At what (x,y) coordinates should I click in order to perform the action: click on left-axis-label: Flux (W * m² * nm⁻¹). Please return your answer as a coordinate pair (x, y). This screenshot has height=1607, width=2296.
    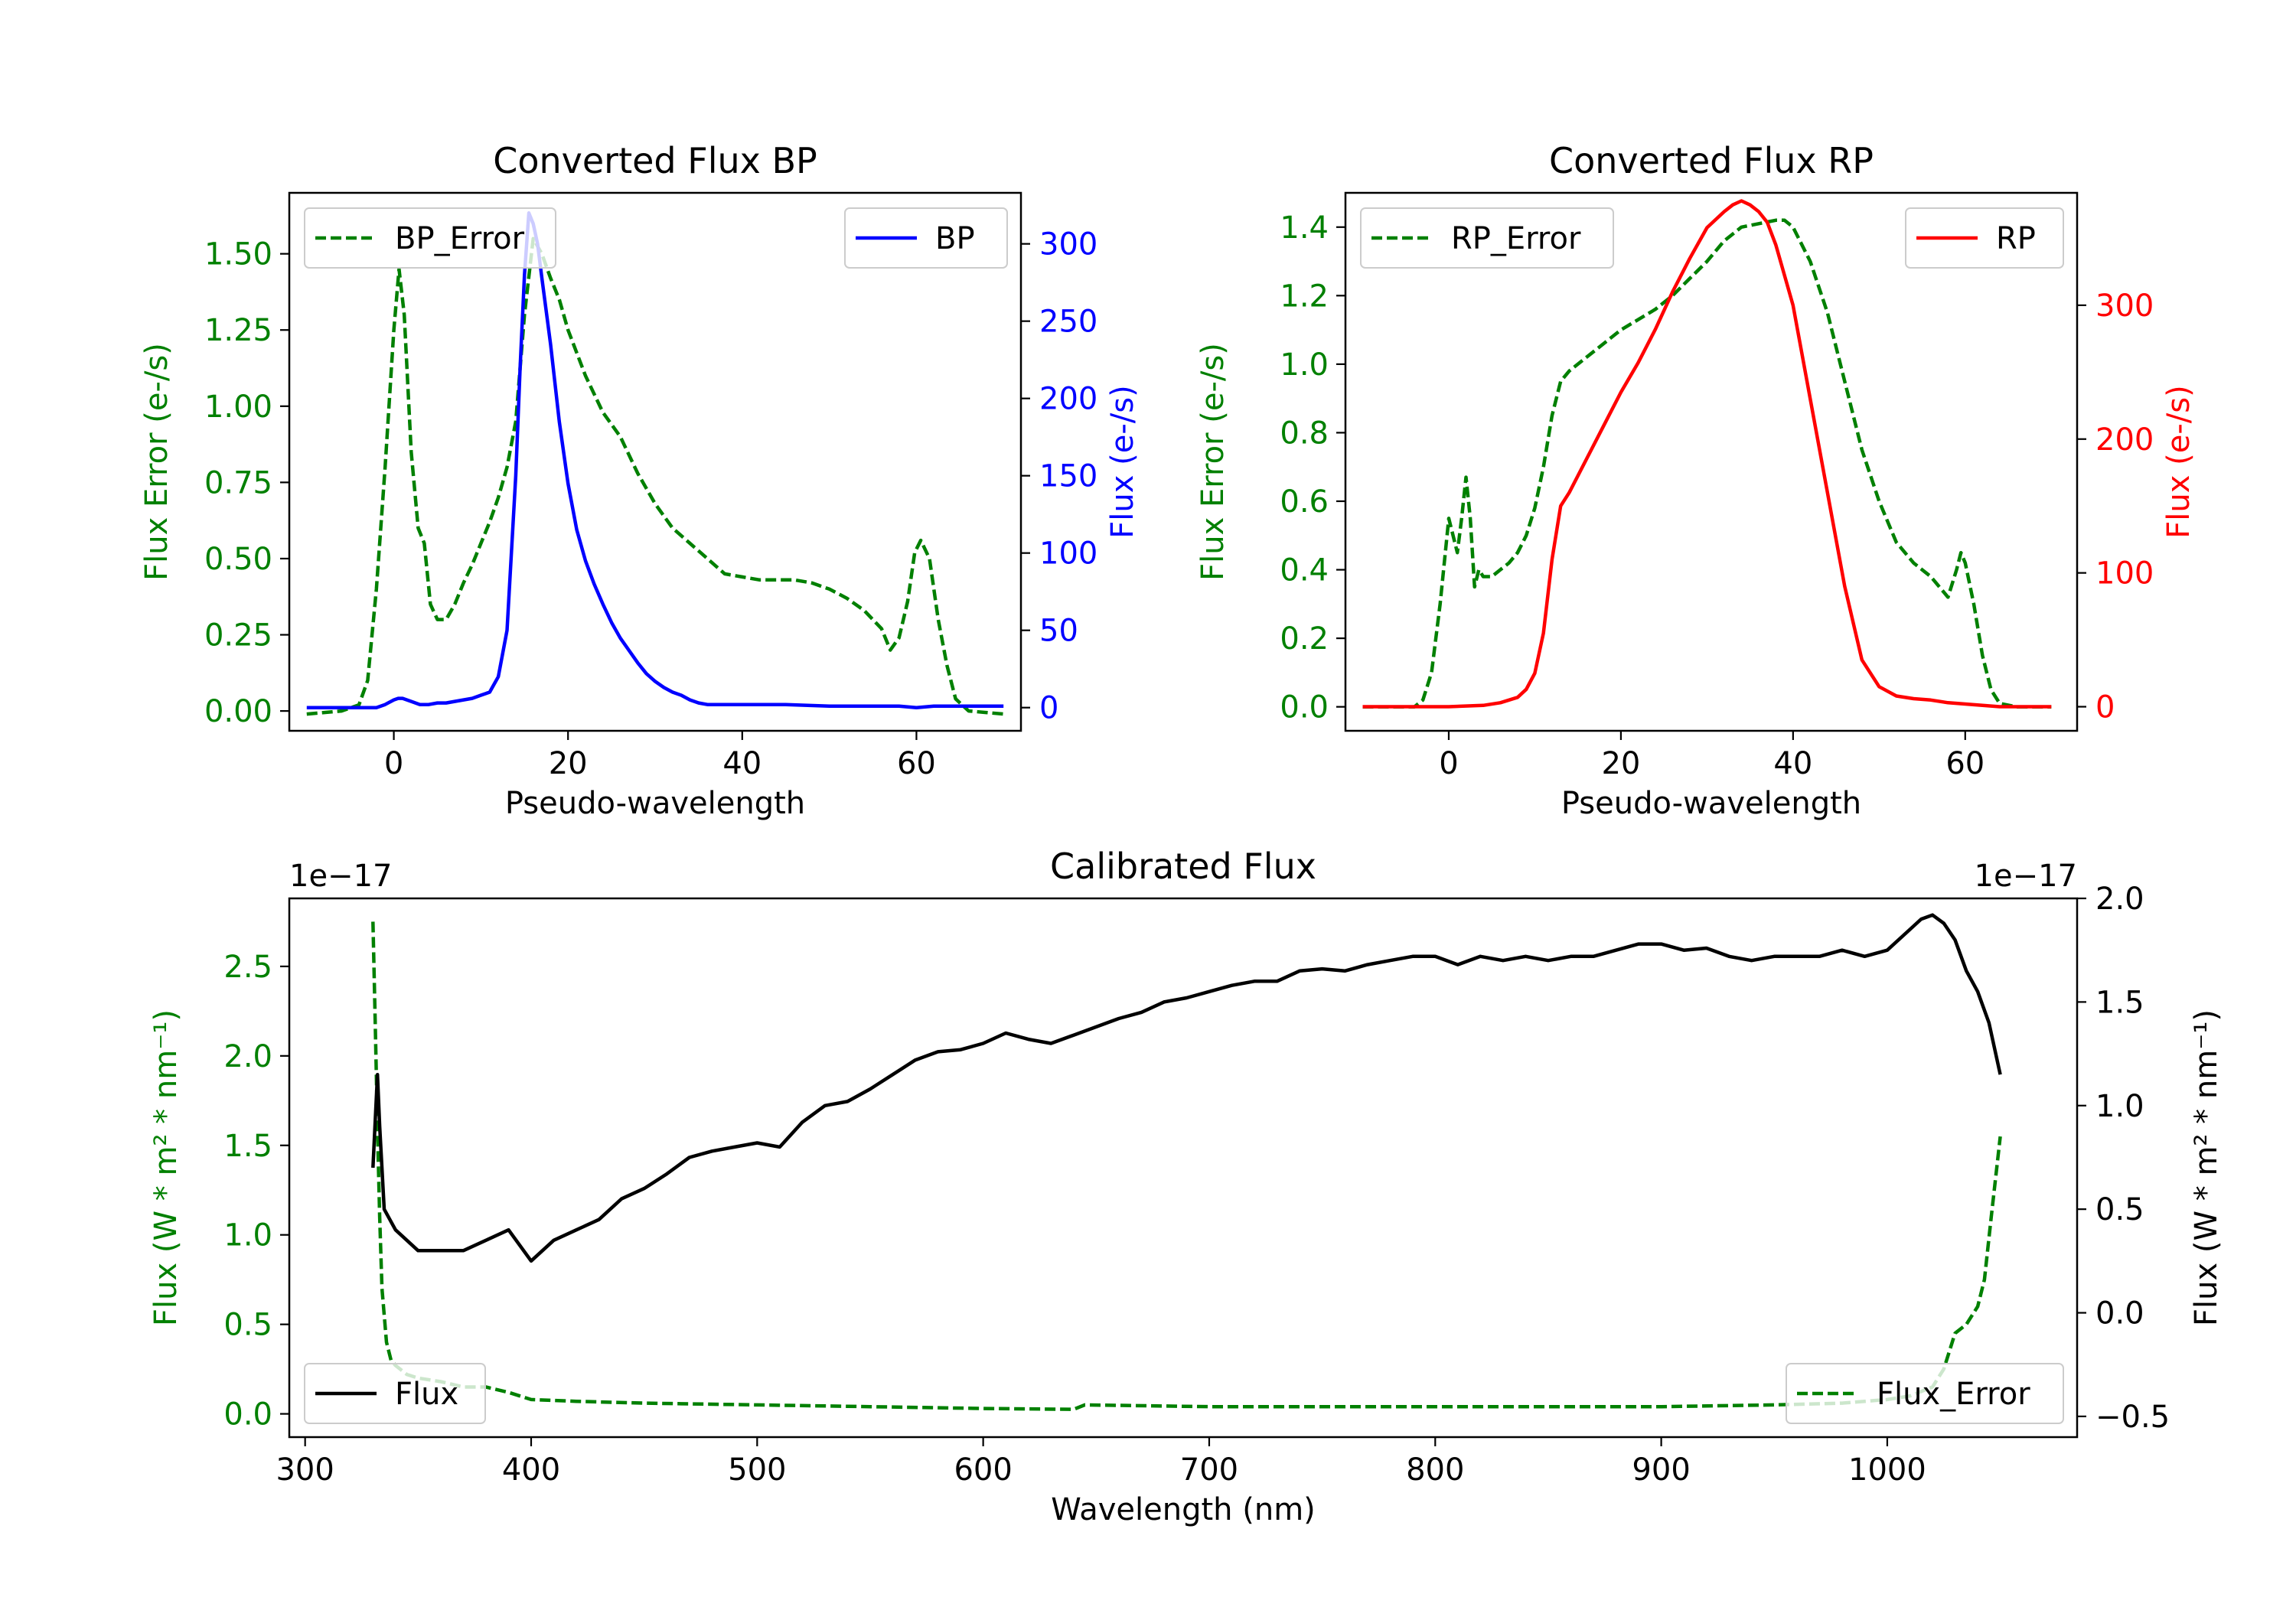
    Looking at the image, I should click on (166, 1167).